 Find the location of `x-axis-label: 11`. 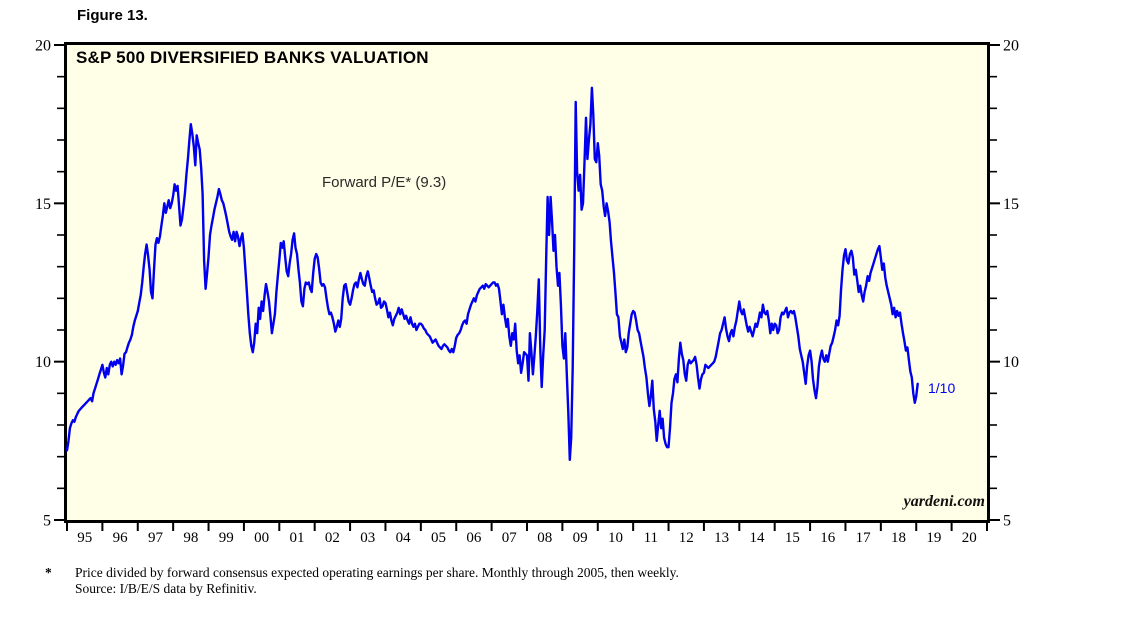

x-axis-label: 11 is located at coordinates (651, 538).